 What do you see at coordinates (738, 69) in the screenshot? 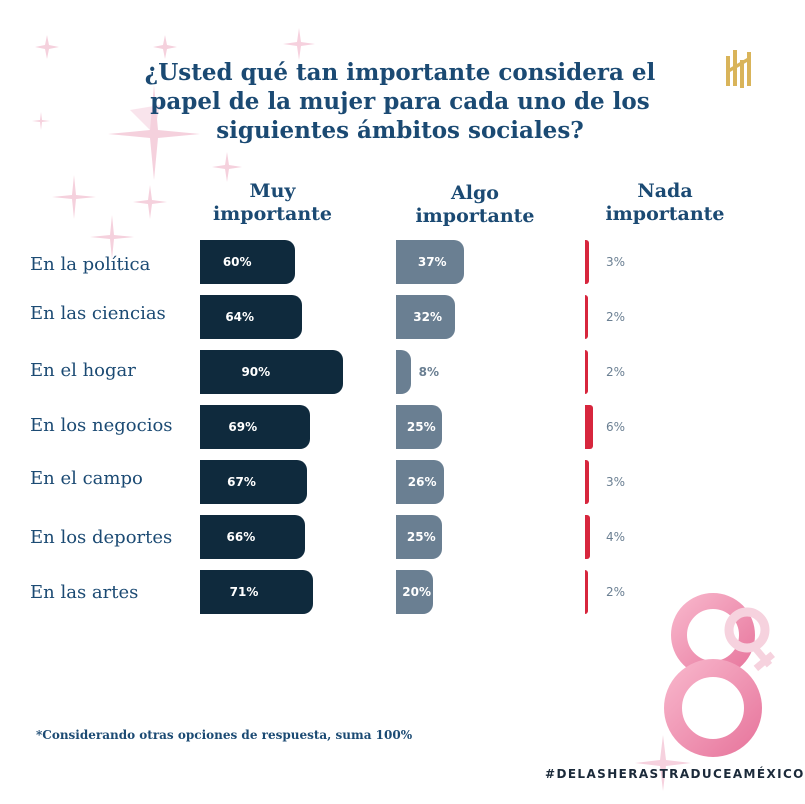
I see `logo-mark` at bounding box center [738, 69].